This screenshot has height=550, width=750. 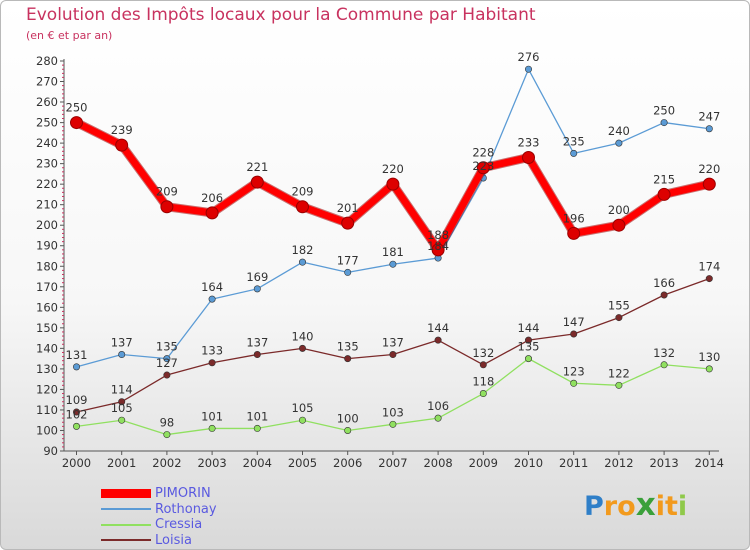 What do you see at coordinates (77, 108) in the screenshot?
I see `data-label: 250` at bounding box center [77, 108].